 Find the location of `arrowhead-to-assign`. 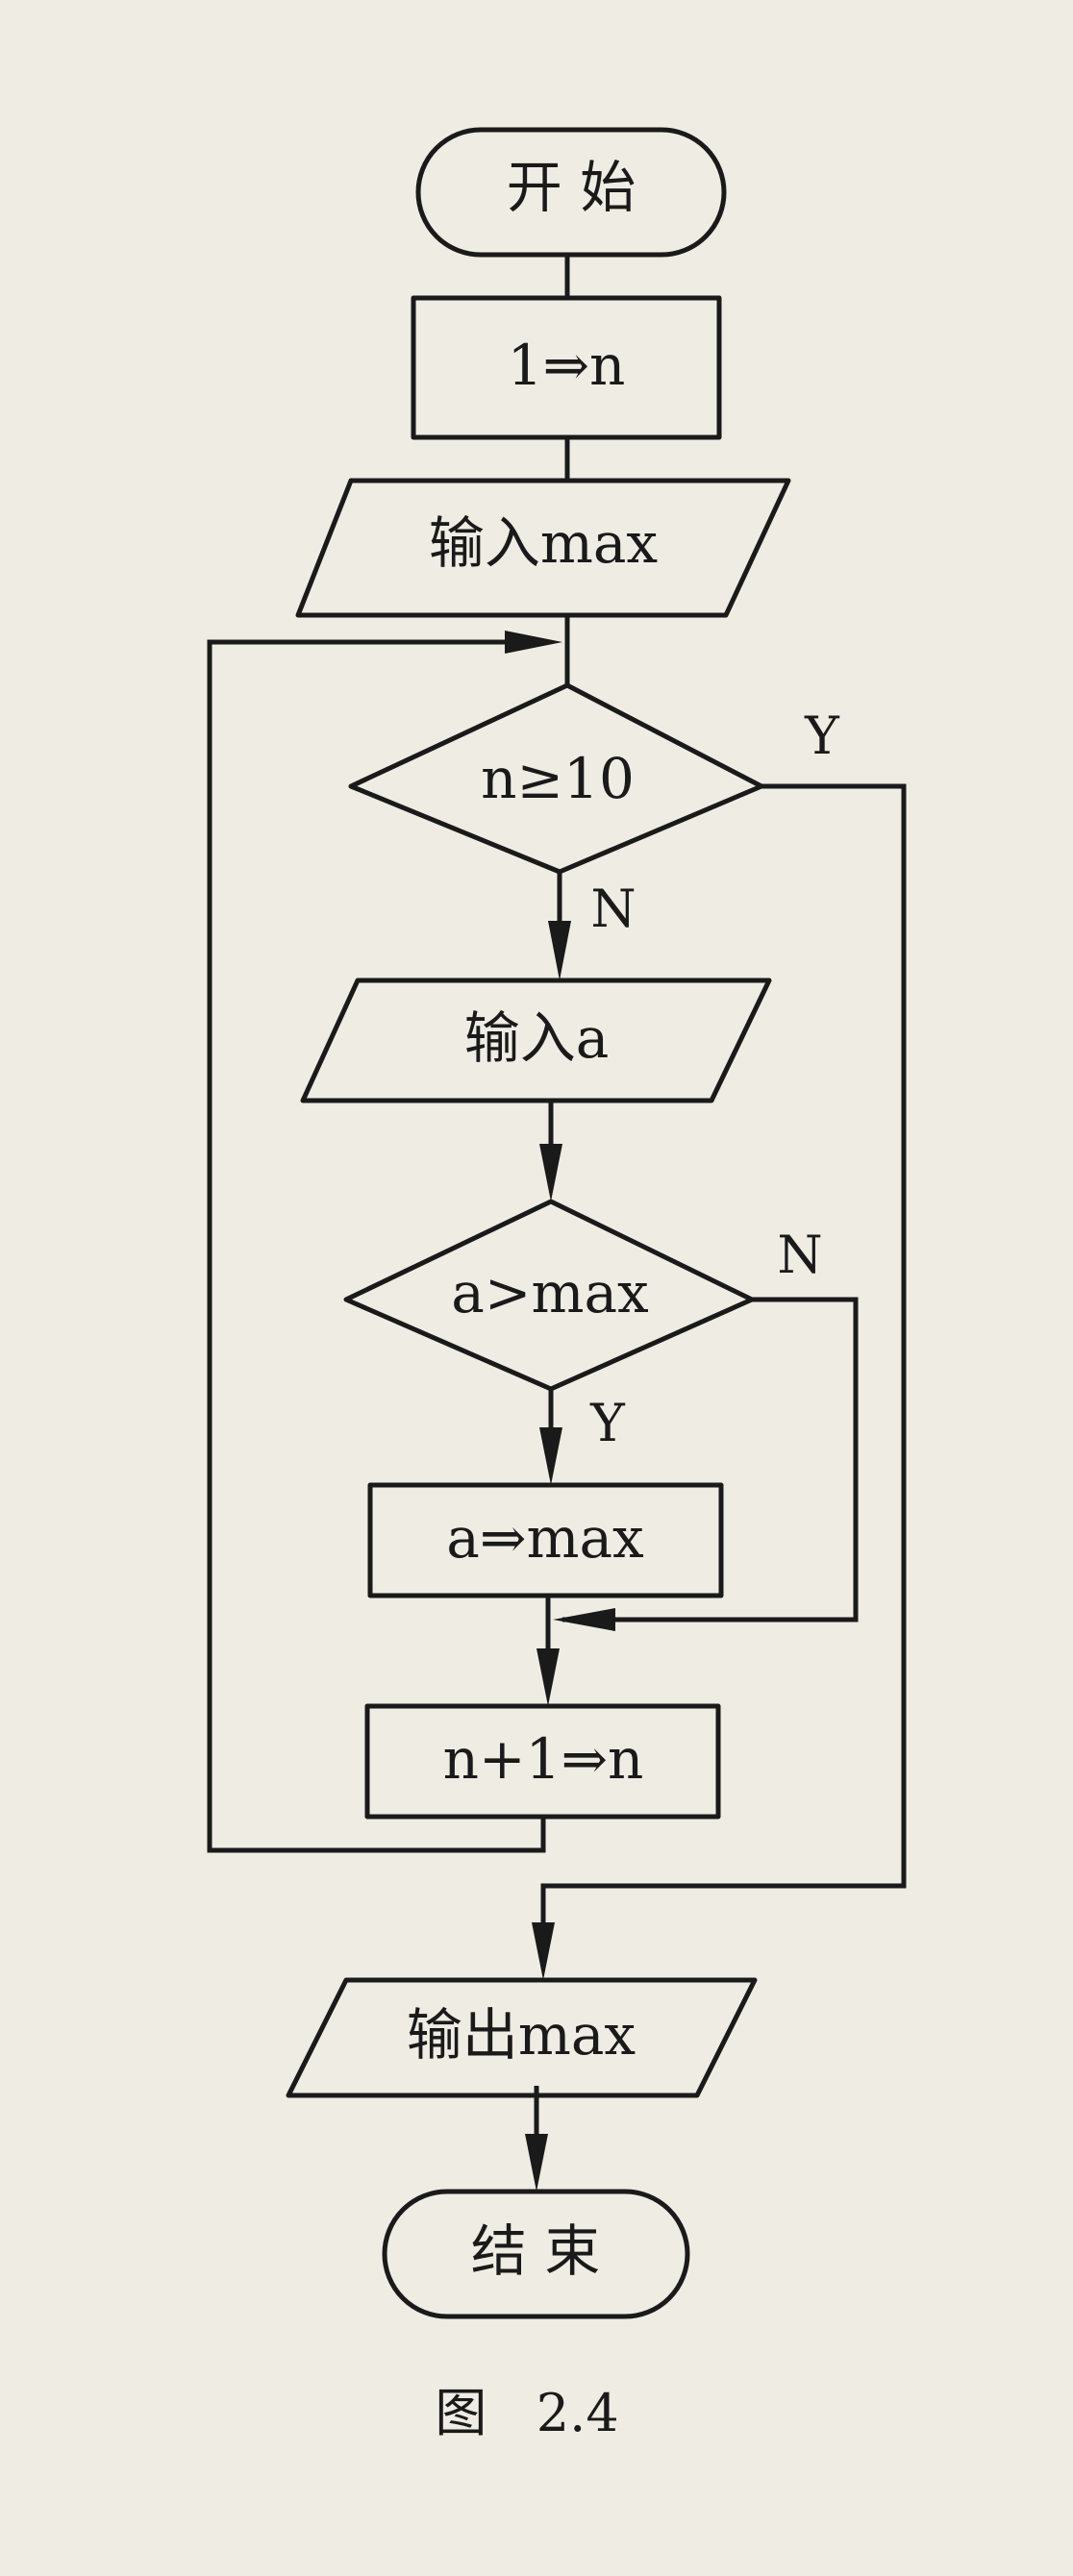

arrowhead-to-assign is located at coordinates (550, 1456).